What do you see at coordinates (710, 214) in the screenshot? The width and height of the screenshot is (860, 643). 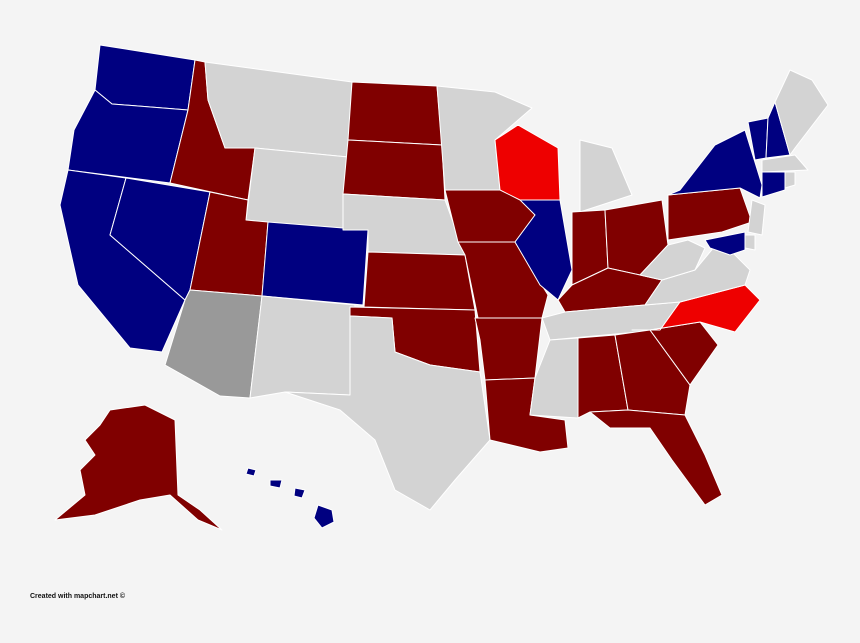 I see `state-pennsylvania` at bounding box center [710, 214].